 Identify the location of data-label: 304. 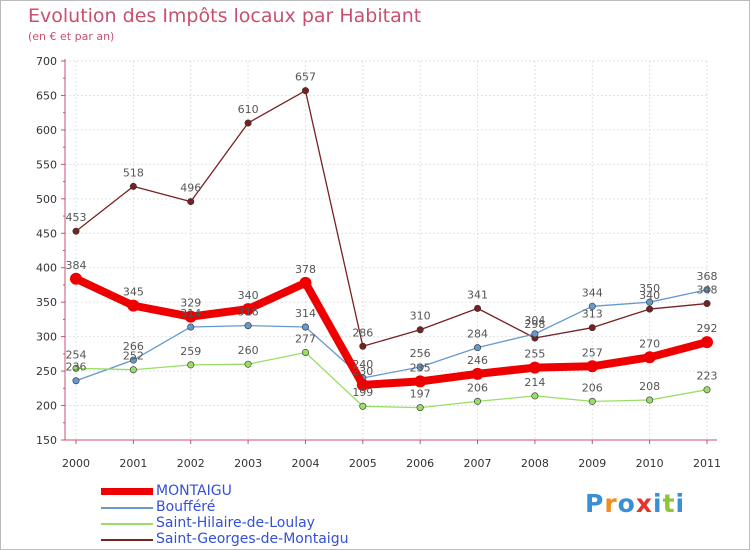
(534, 320).